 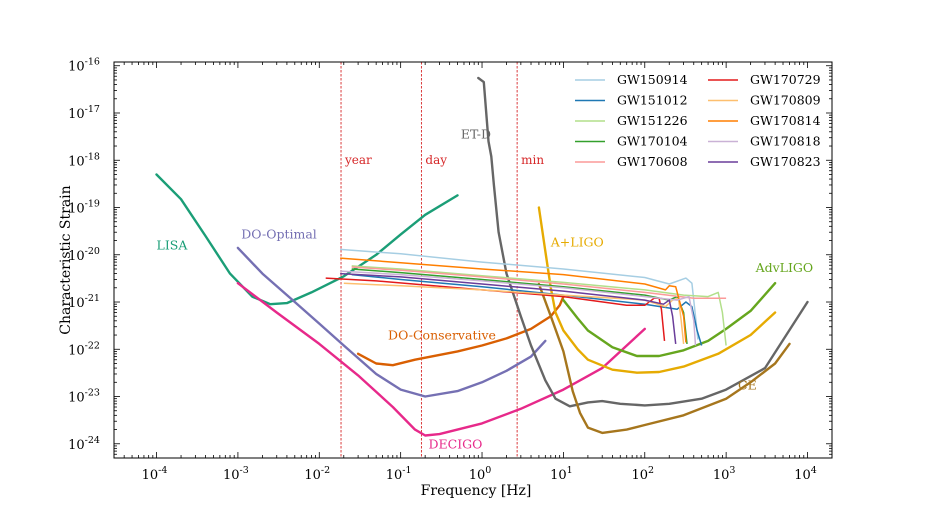 What do you see at coordinates (652, 120) in the screenshot?
I see `legend-label-gw151226: GW151226` at bounding box center [652, 120].